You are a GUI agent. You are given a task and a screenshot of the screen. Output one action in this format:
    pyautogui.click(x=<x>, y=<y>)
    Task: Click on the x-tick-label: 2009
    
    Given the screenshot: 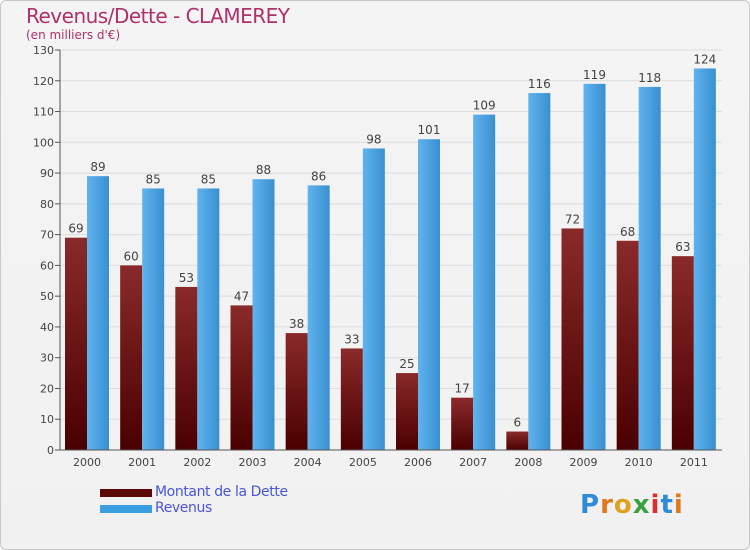 What is the action you would take?
    pyautogui.click(x=584, y=462)
    